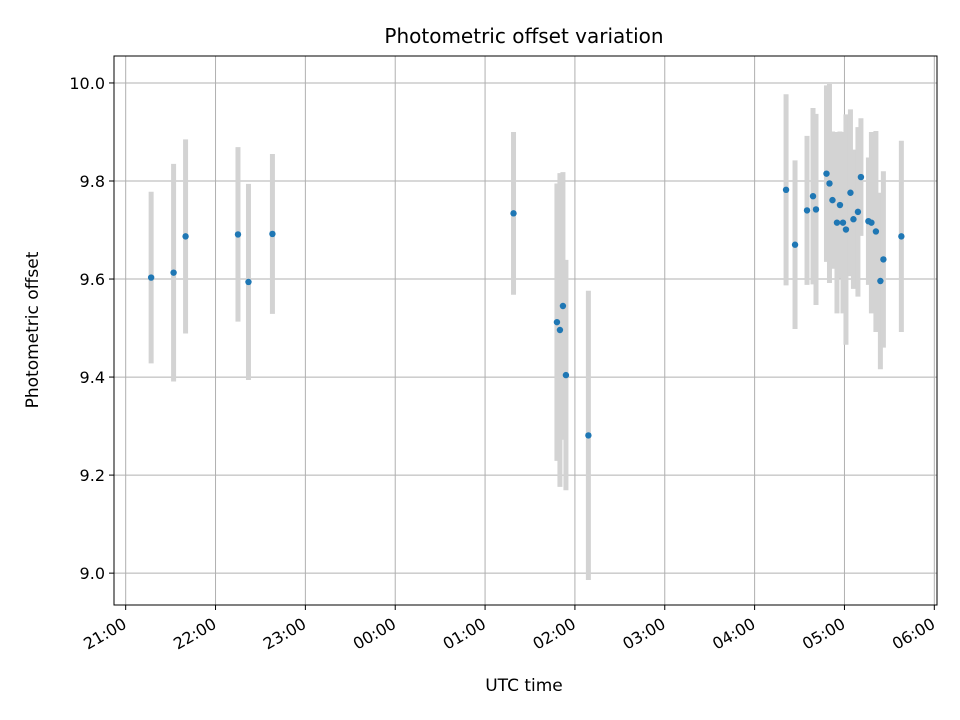 This screenshot has height=720, width=960. Describe the element at coordinates (523, 36) in the screenshot. I see `chart-title: Photometric offset variation` at that location.